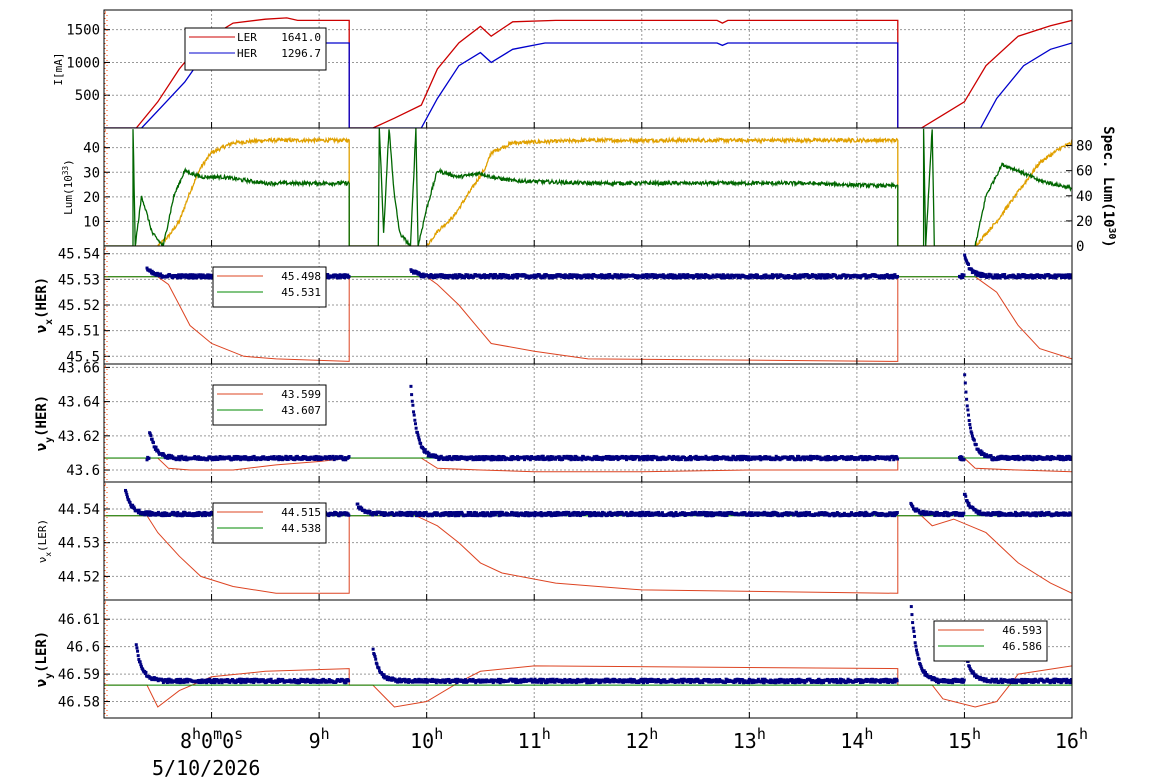 This screenshot has width=1154, height=782. What do you see at coordinates (79, 403) in the screenshot?
I see `ytick-label: 43.64` at bounding box center [79, 403].